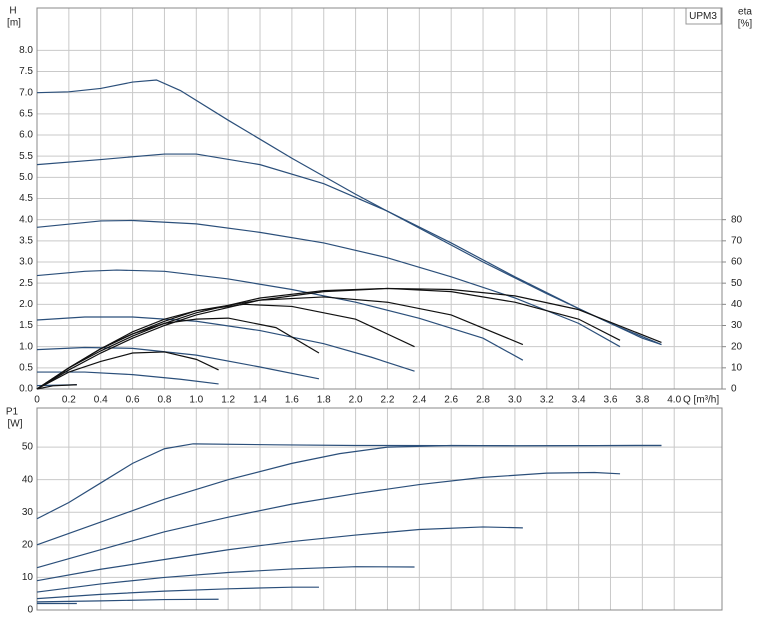 The height and width of the screenshot is (624, 762). What do you see at coordinates (28, 577) in the screenshot?
I see `y-tick-label: 10` at bounding box center [28, 577].